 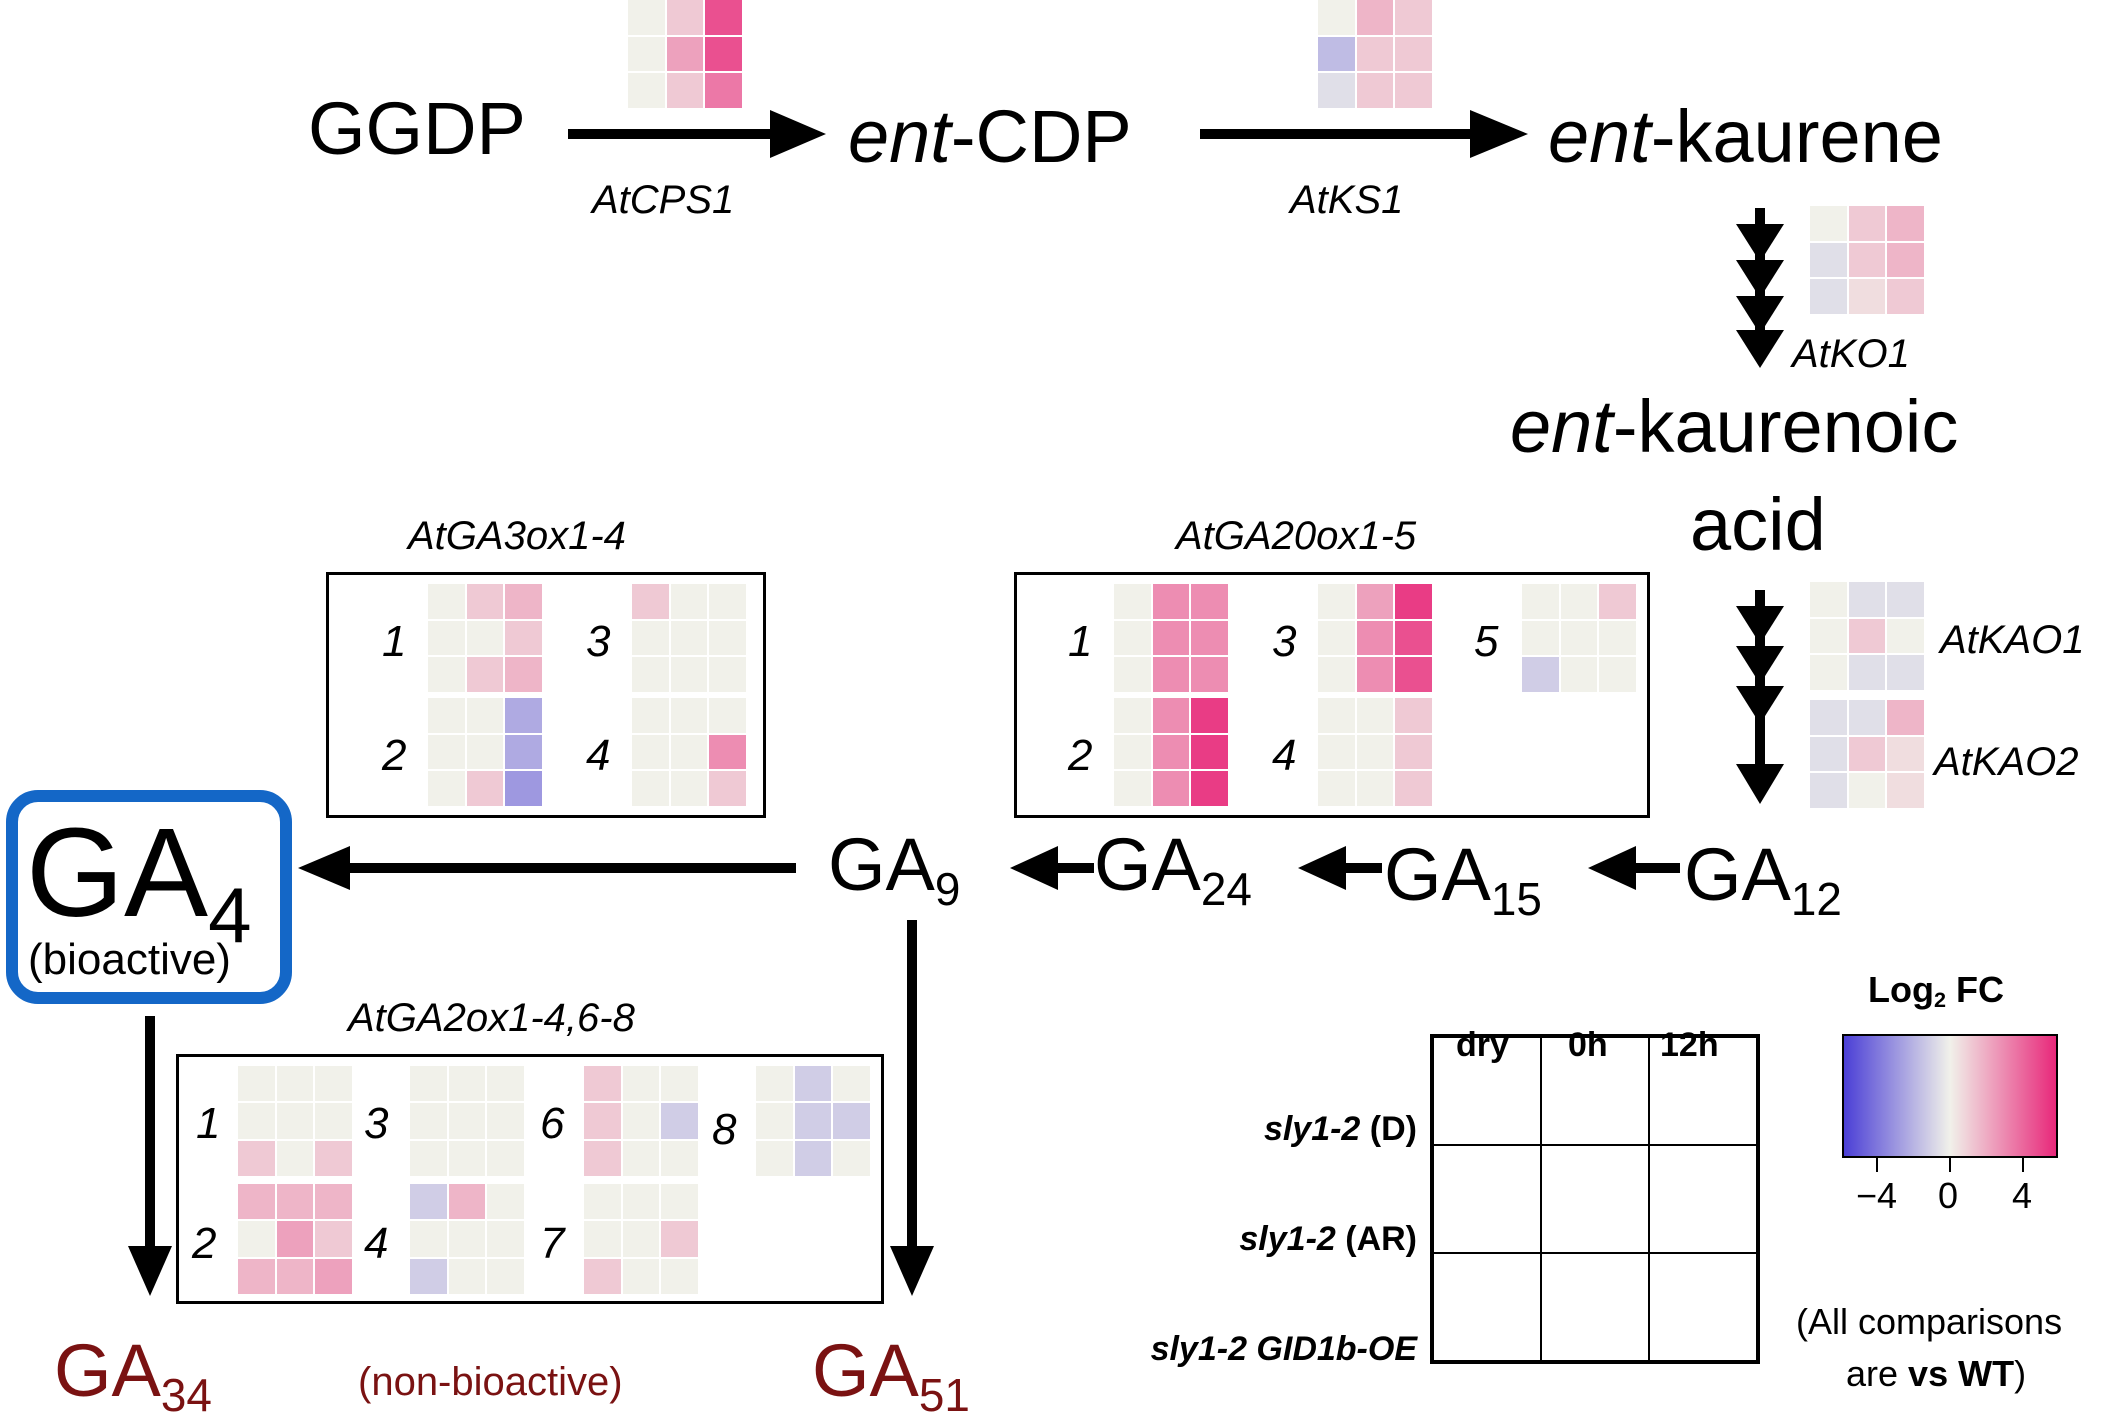 I want to click on ga2ox-box-title: AtGA2ox1-4,6-8, so click(x=491, y=1018).